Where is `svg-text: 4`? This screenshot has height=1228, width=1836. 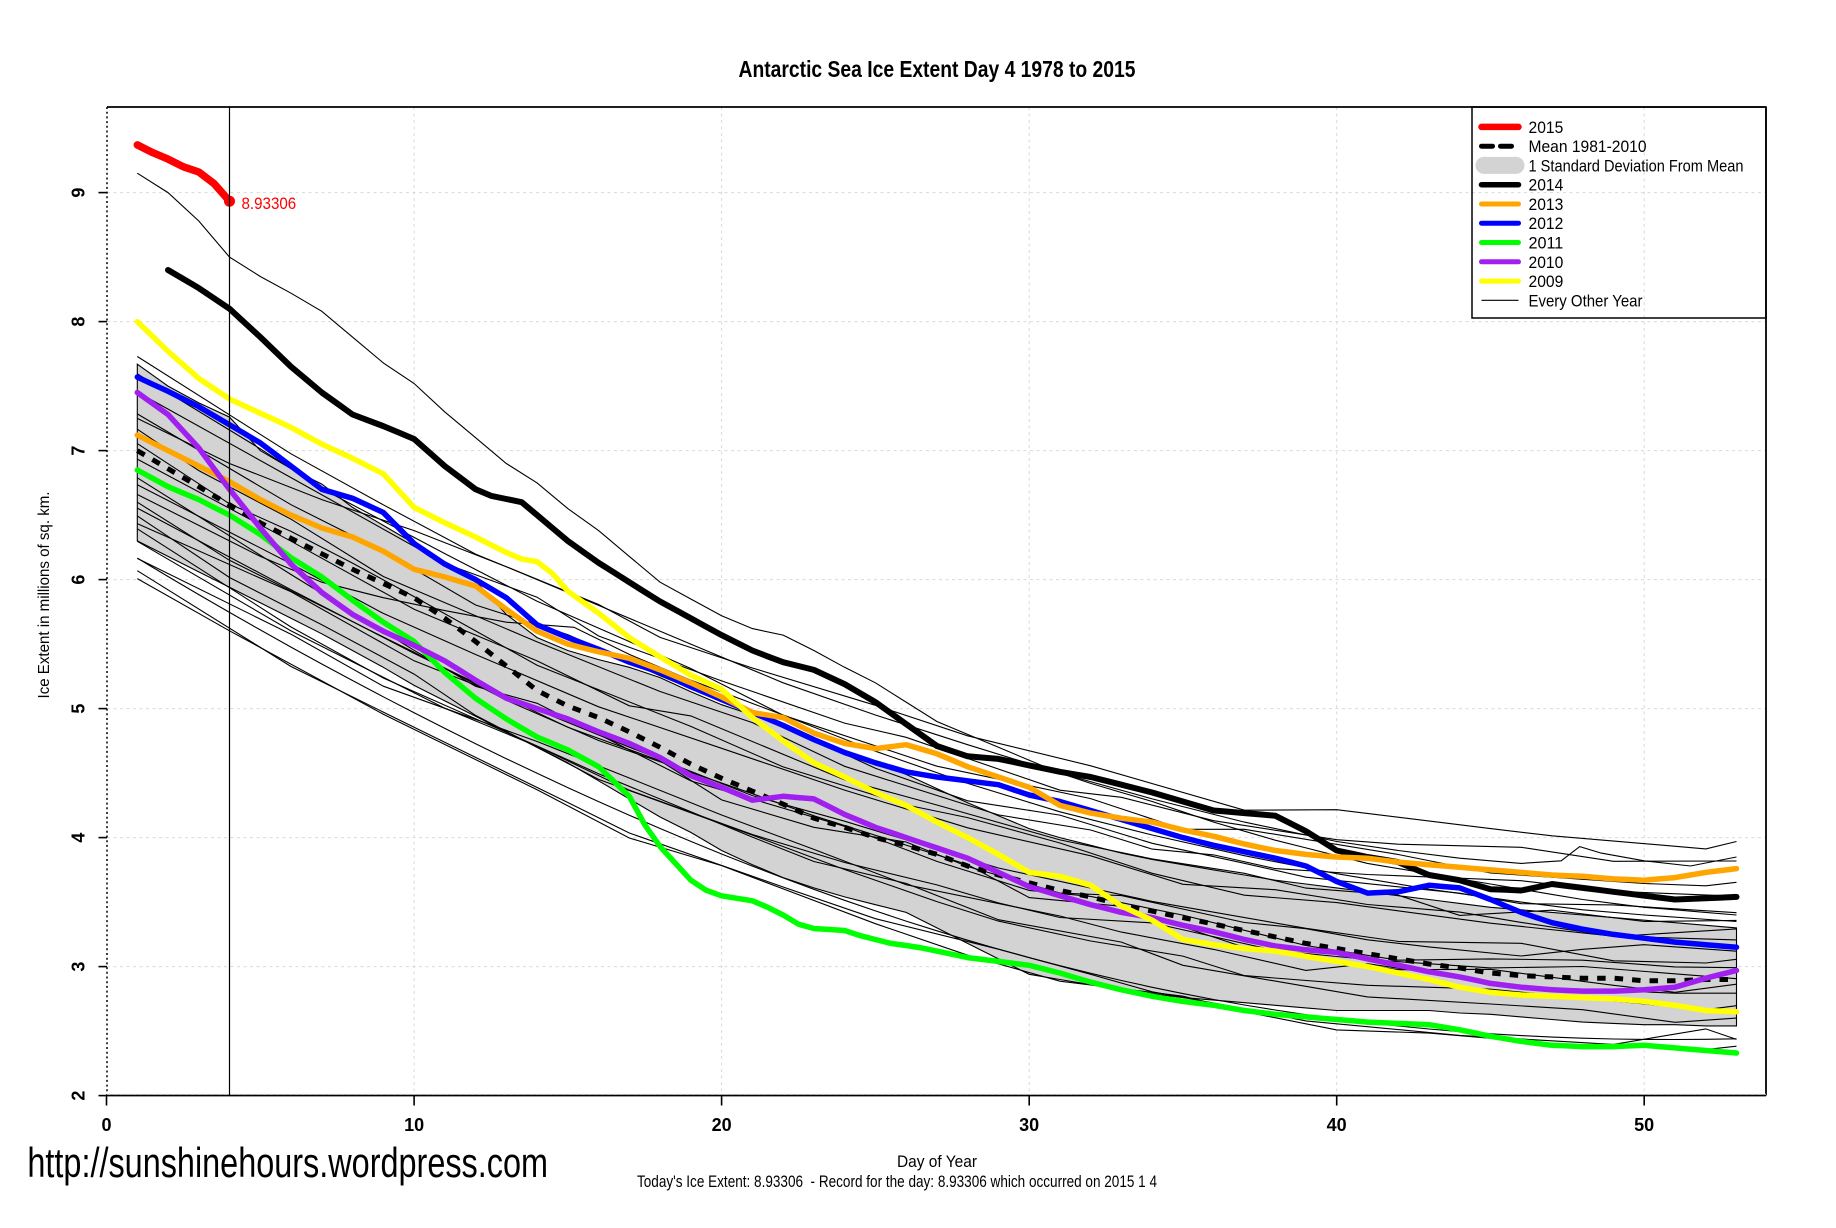
svg-text: 4 is located at coordinates (79, 838).